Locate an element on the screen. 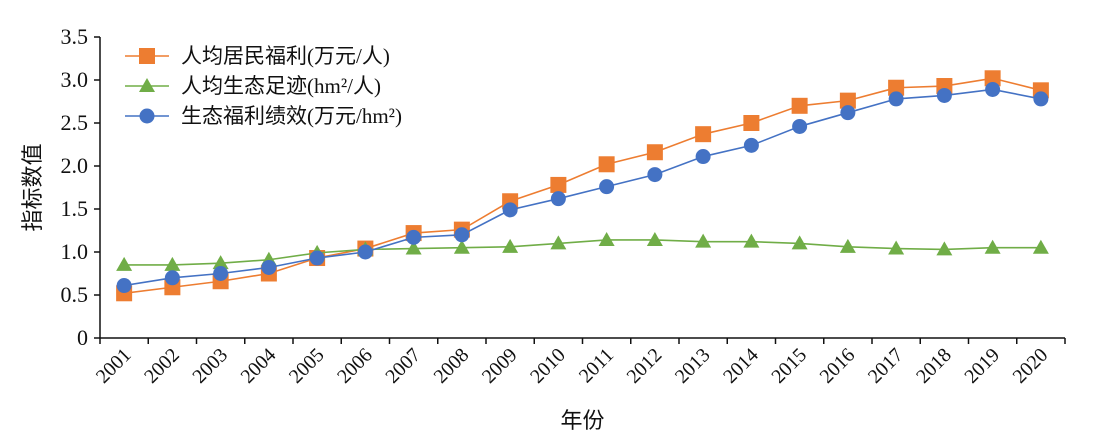  legend-label: 人均居民福利(万元/人) is located at coordinates (285, 56).